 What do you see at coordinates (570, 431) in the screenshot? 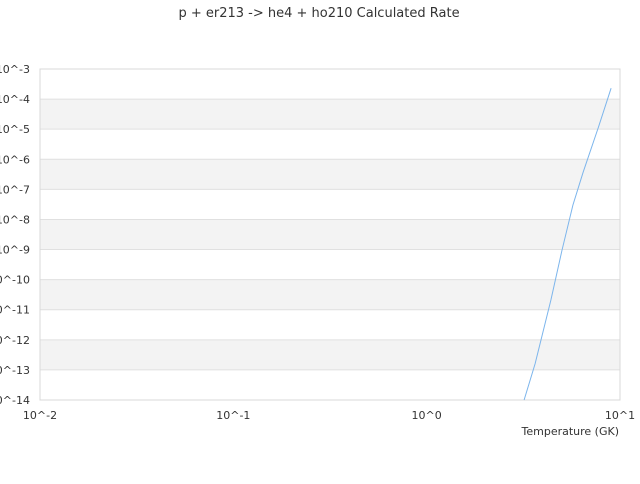
I see `x-axis-label: Temperature (GK)` at bounding box center [570, 431].